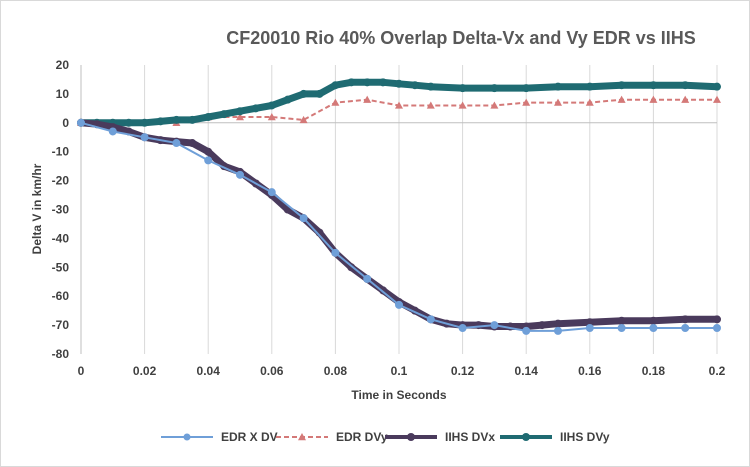  Describe the element at coordinates (61, 267) in the screenshot. I see `y-tick-label: -50` at that location.